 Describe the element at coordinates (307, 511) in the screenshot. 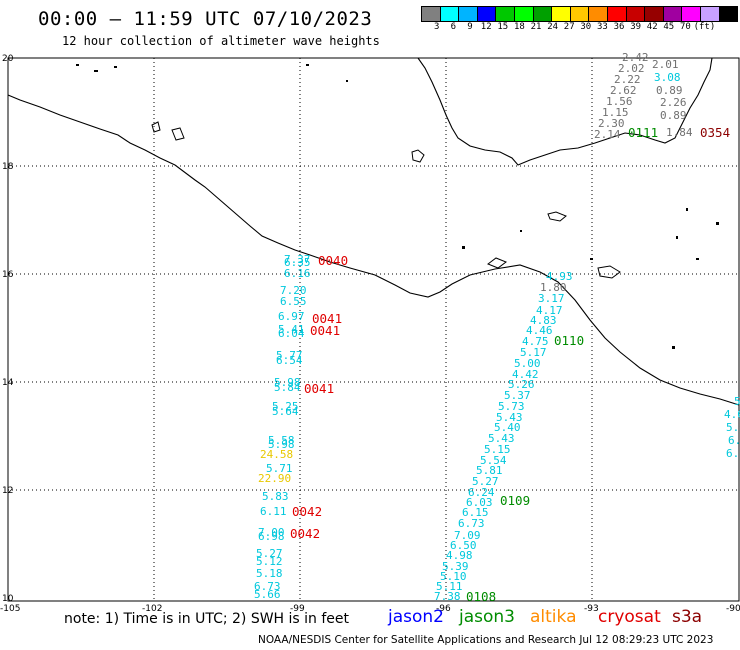

I see `pass-time-label: 0042` at that location.